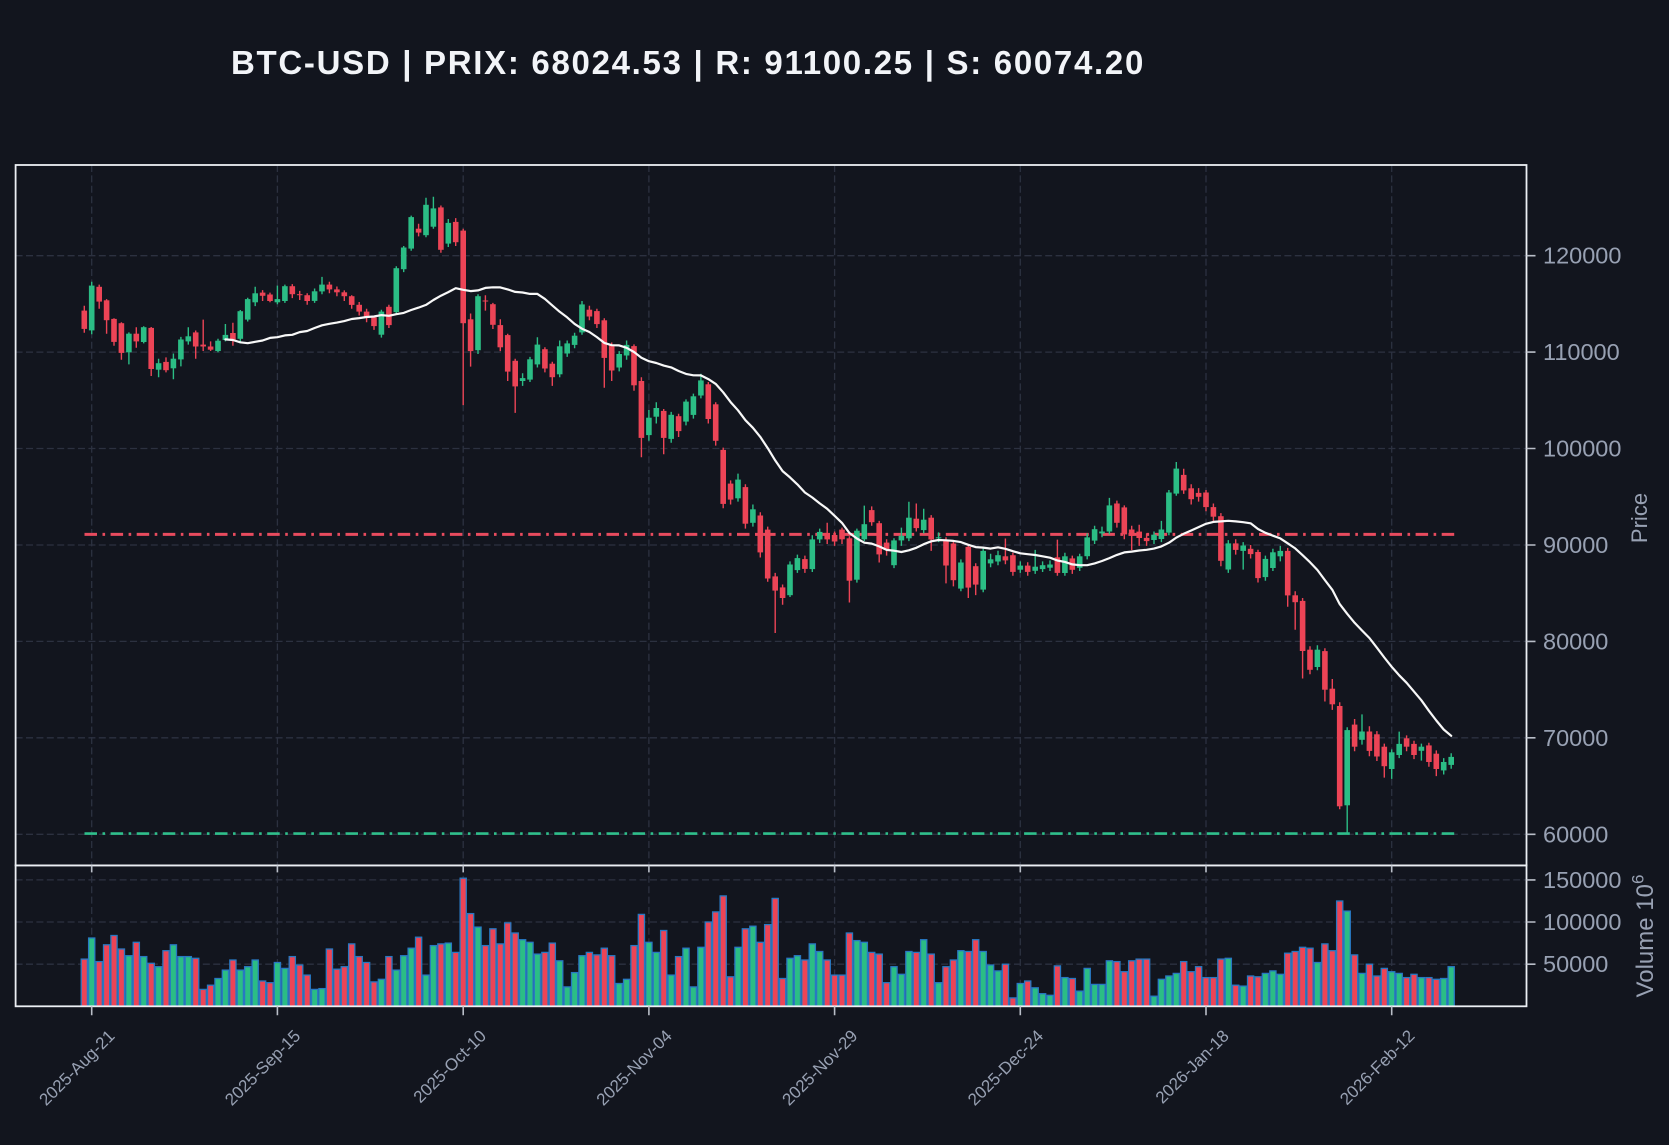  Describe the element at coordinates (1644, 936) in the screenshot. I see `svg-text: Volume 106` at that location.